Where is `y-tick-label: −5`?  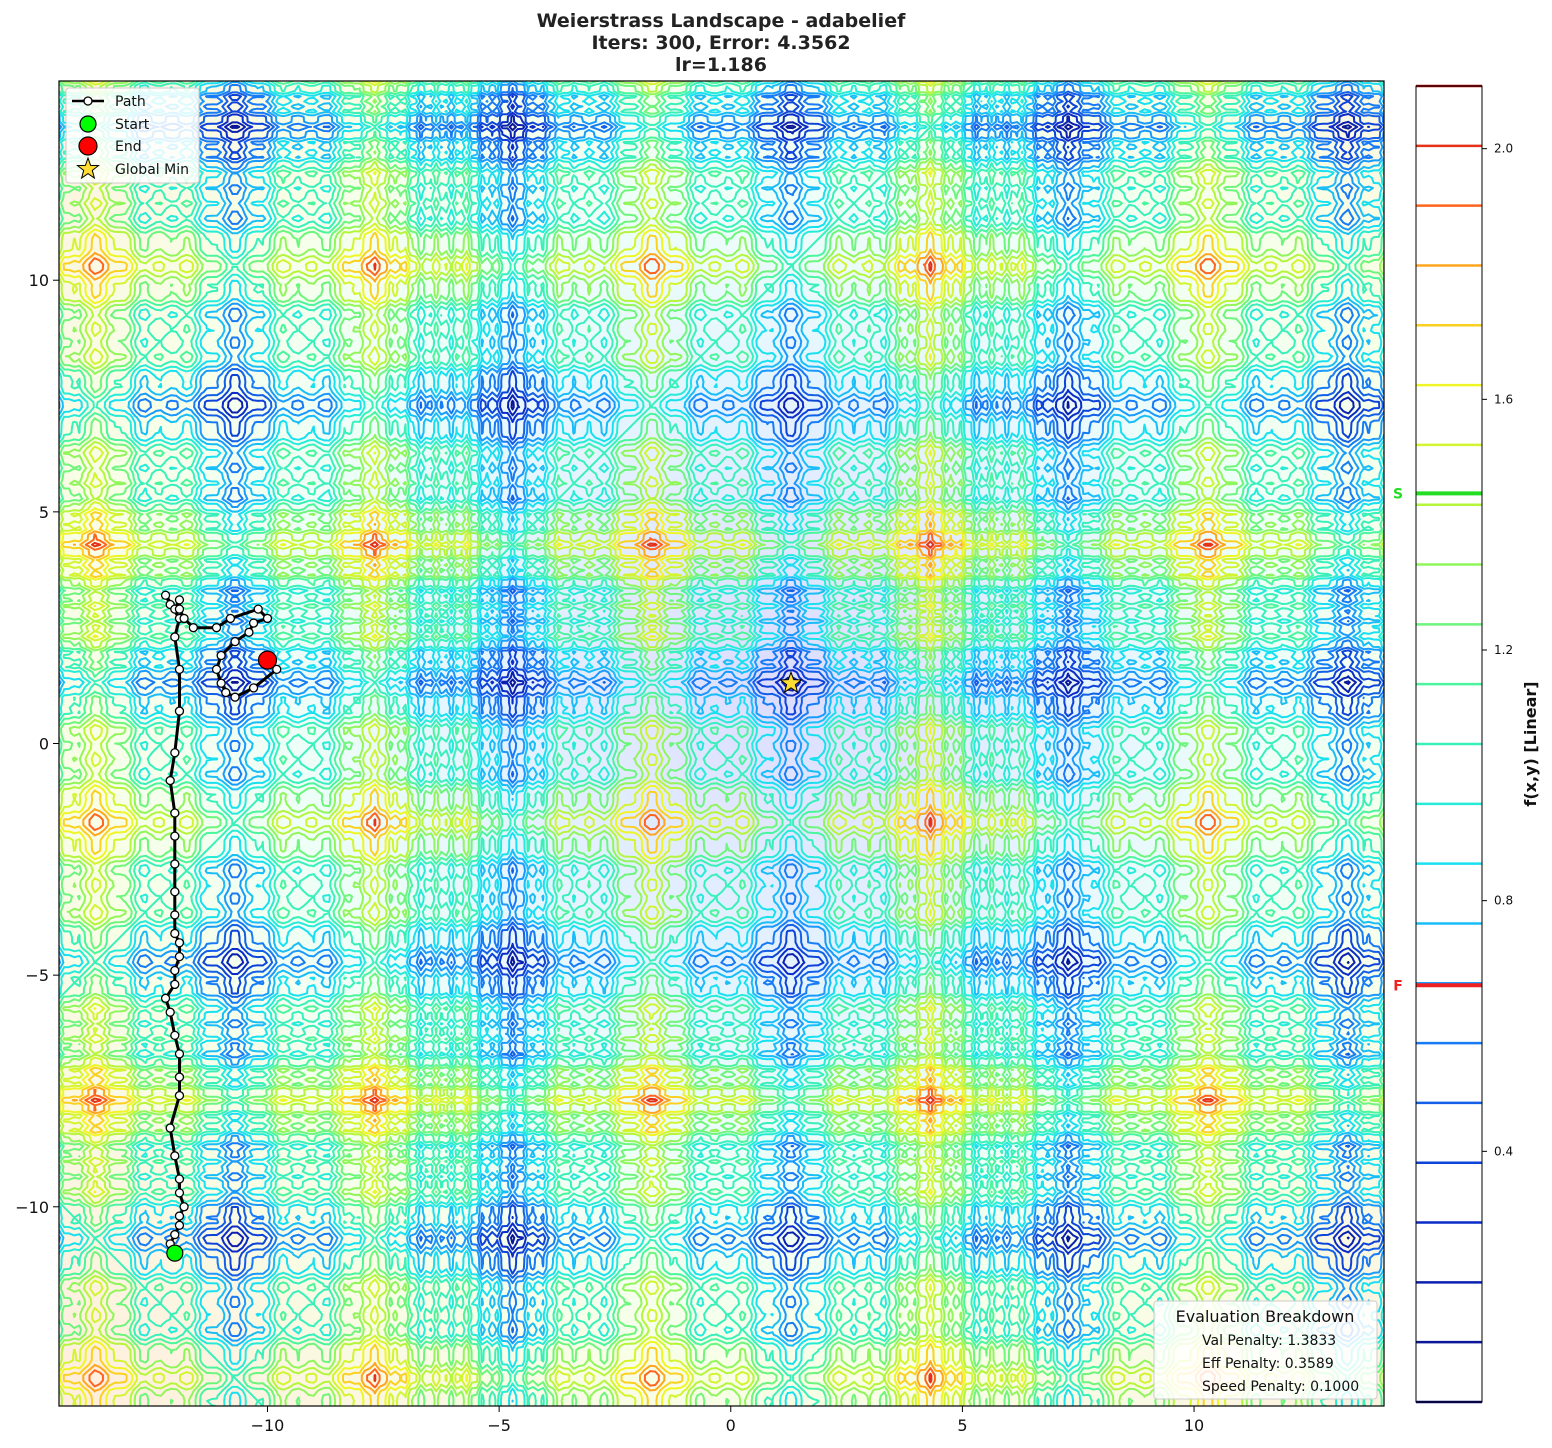 y-tick-label: −5 is located at coordinates (37, 975).